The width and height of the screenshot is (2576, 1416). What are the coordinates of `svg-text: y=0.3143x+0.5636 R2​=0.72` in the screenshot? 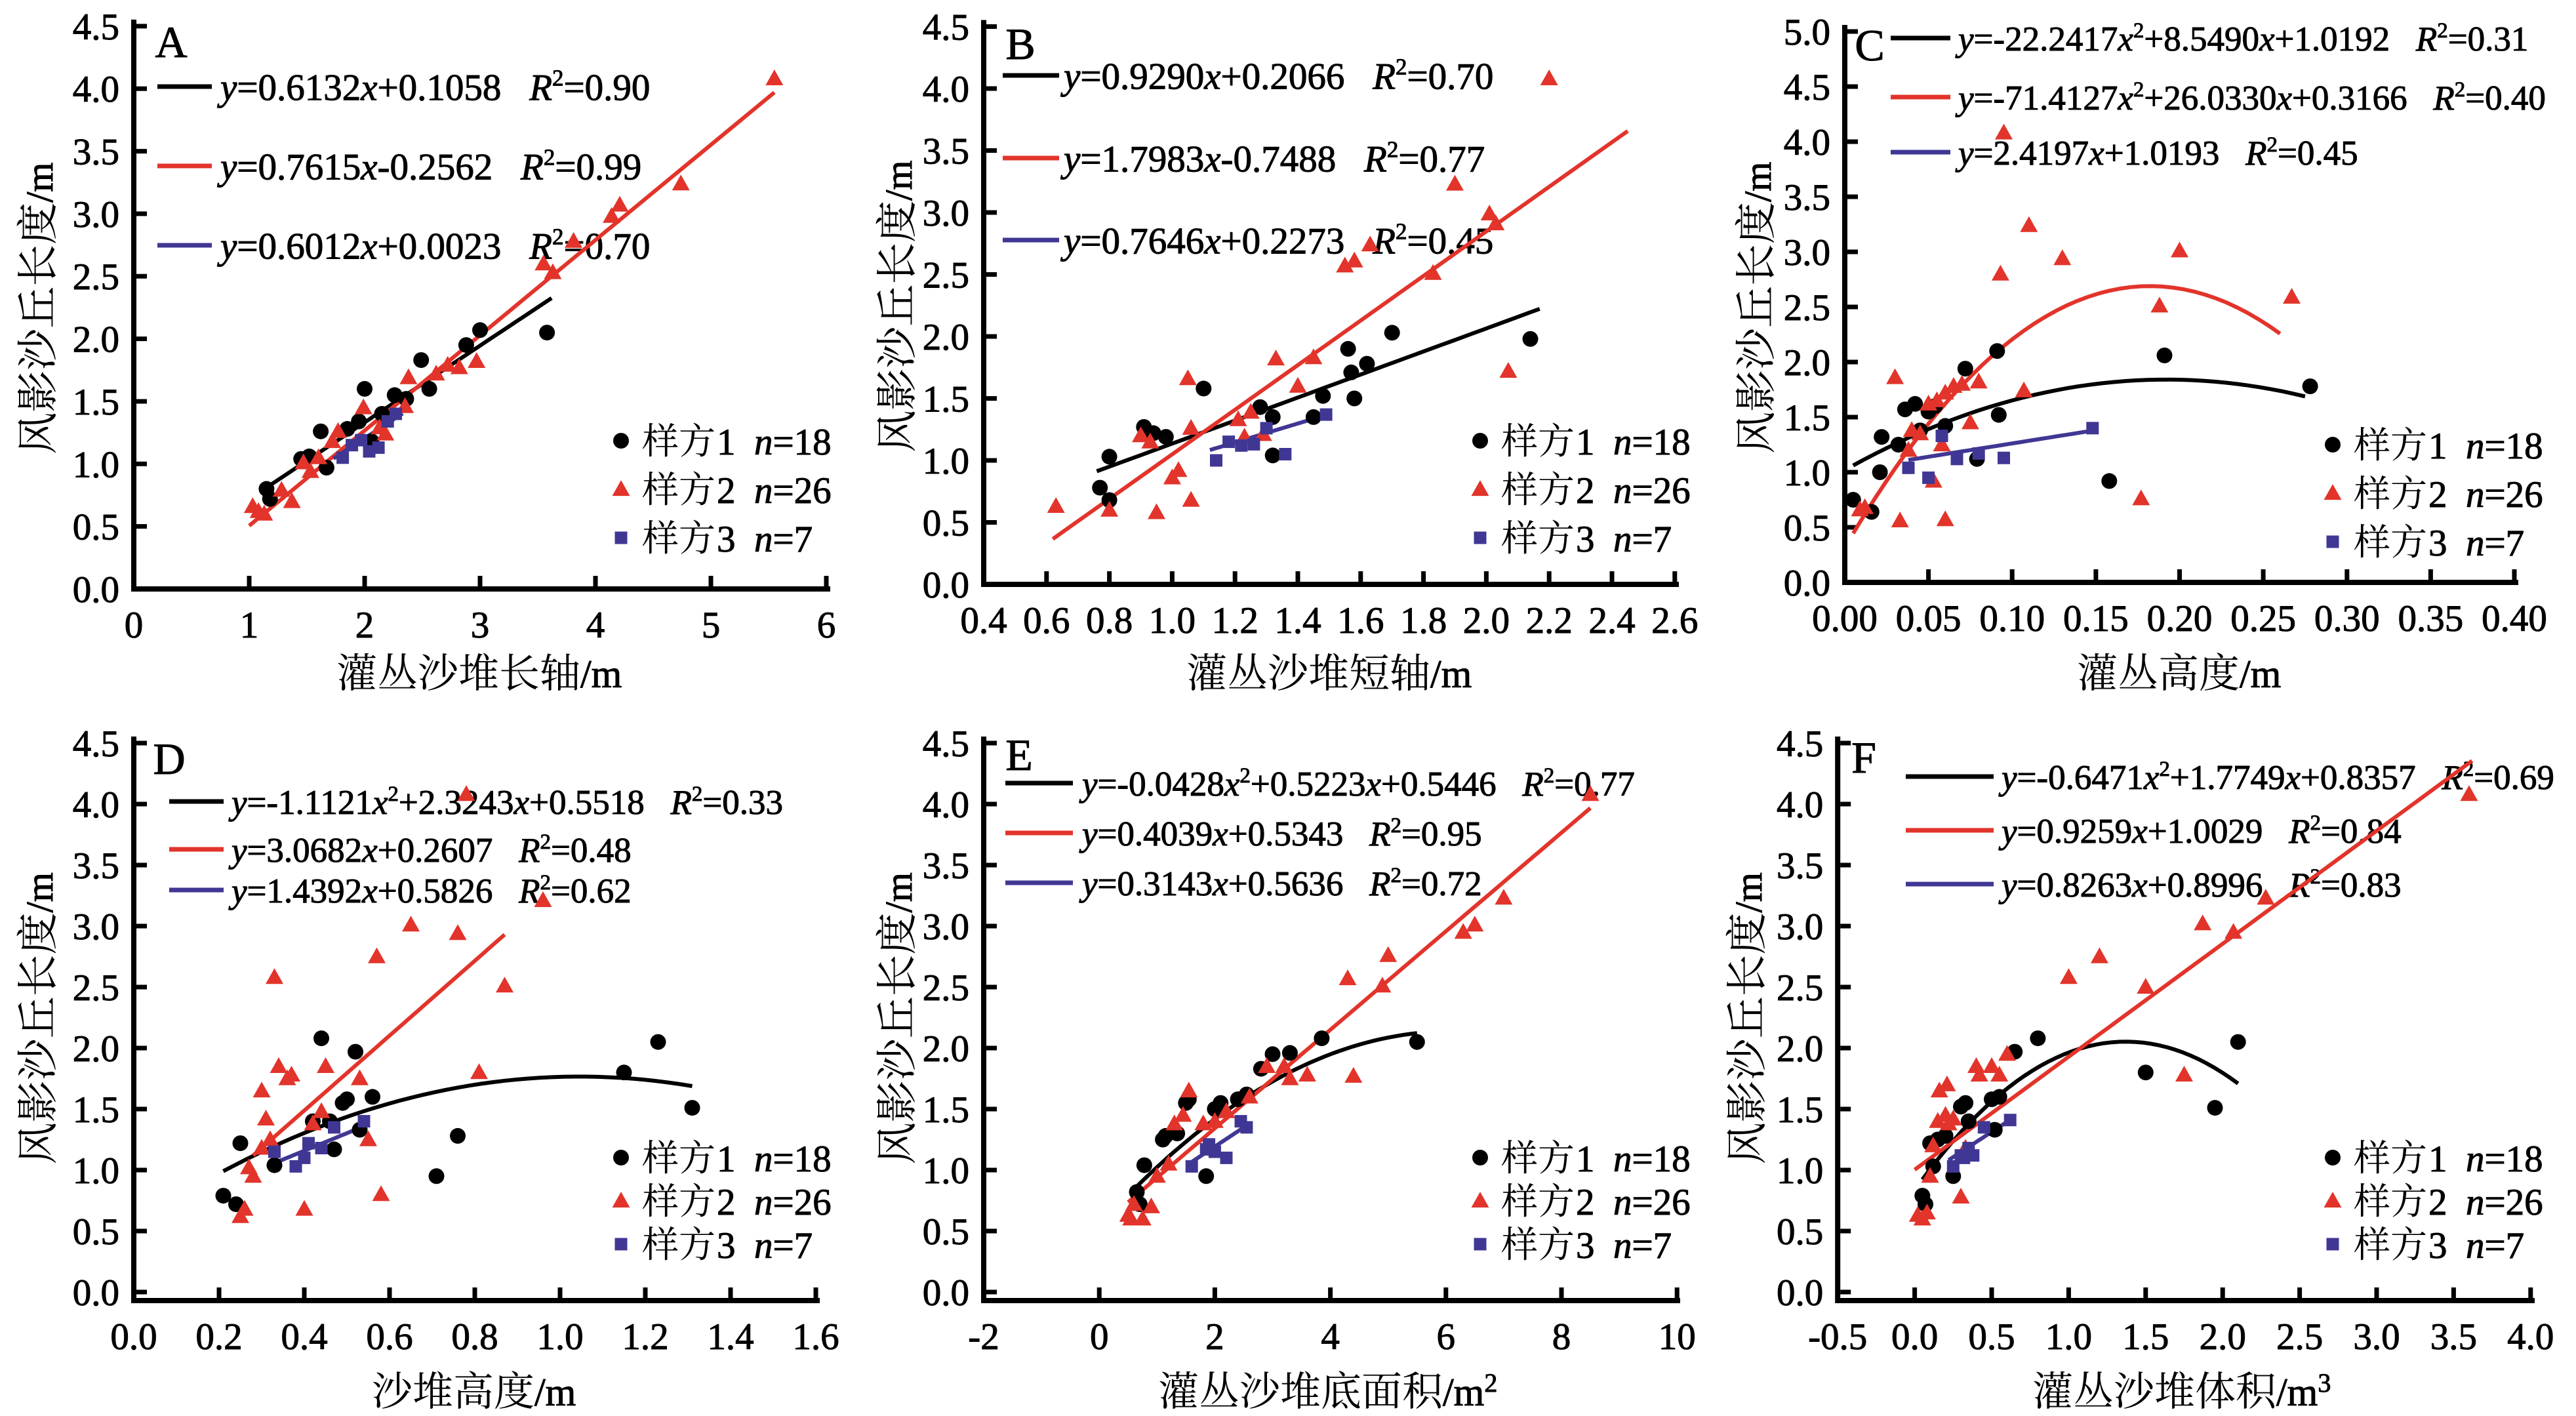 It's located at (1280, 883).